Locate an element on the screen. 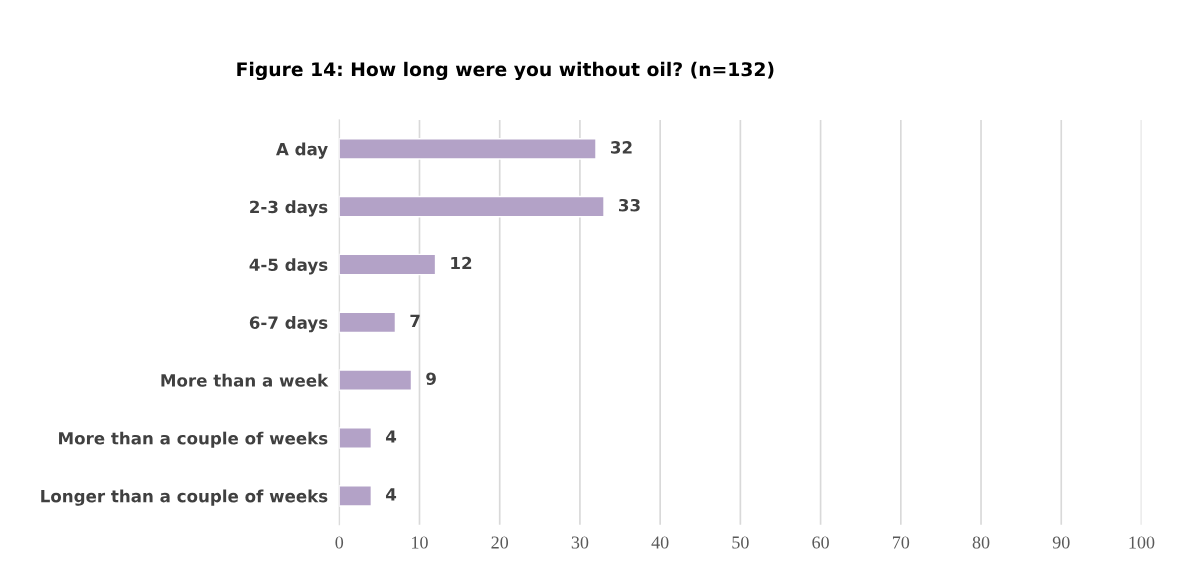  y-tick-label: 4-5 days is located at coordinates (288, 266).